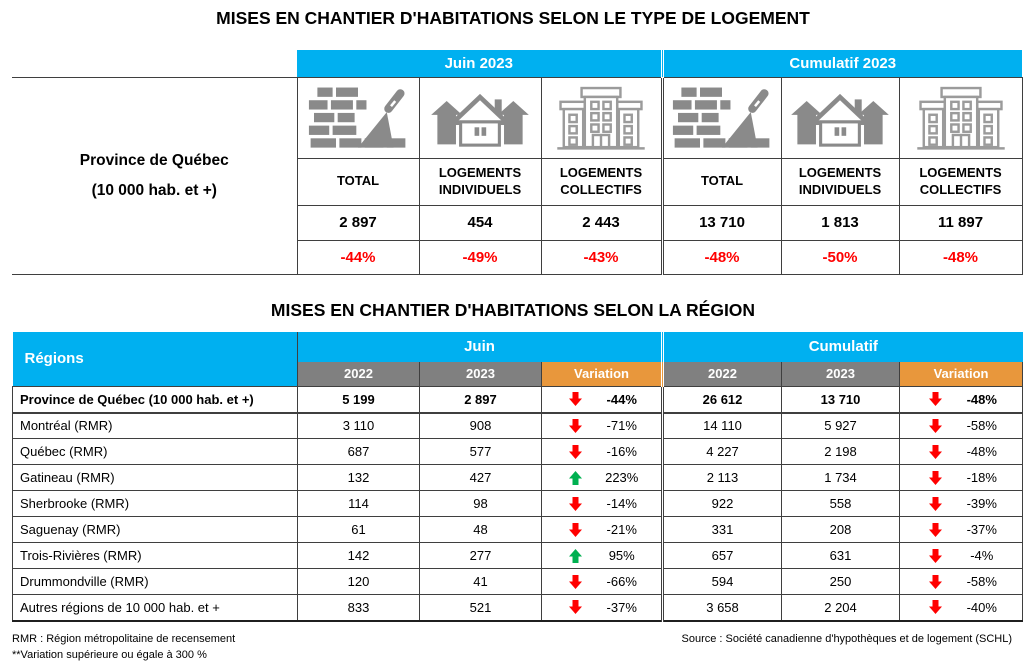  I want to click on type-column-label: TOTAL, so click(721, 181).